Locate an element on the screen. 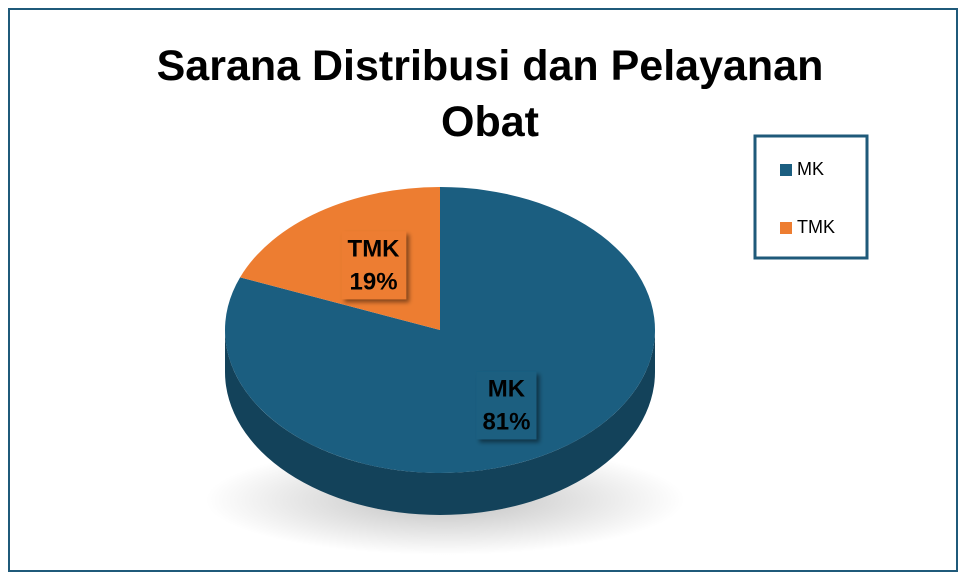  legend-label: MK is located at coordinates (810, 169).